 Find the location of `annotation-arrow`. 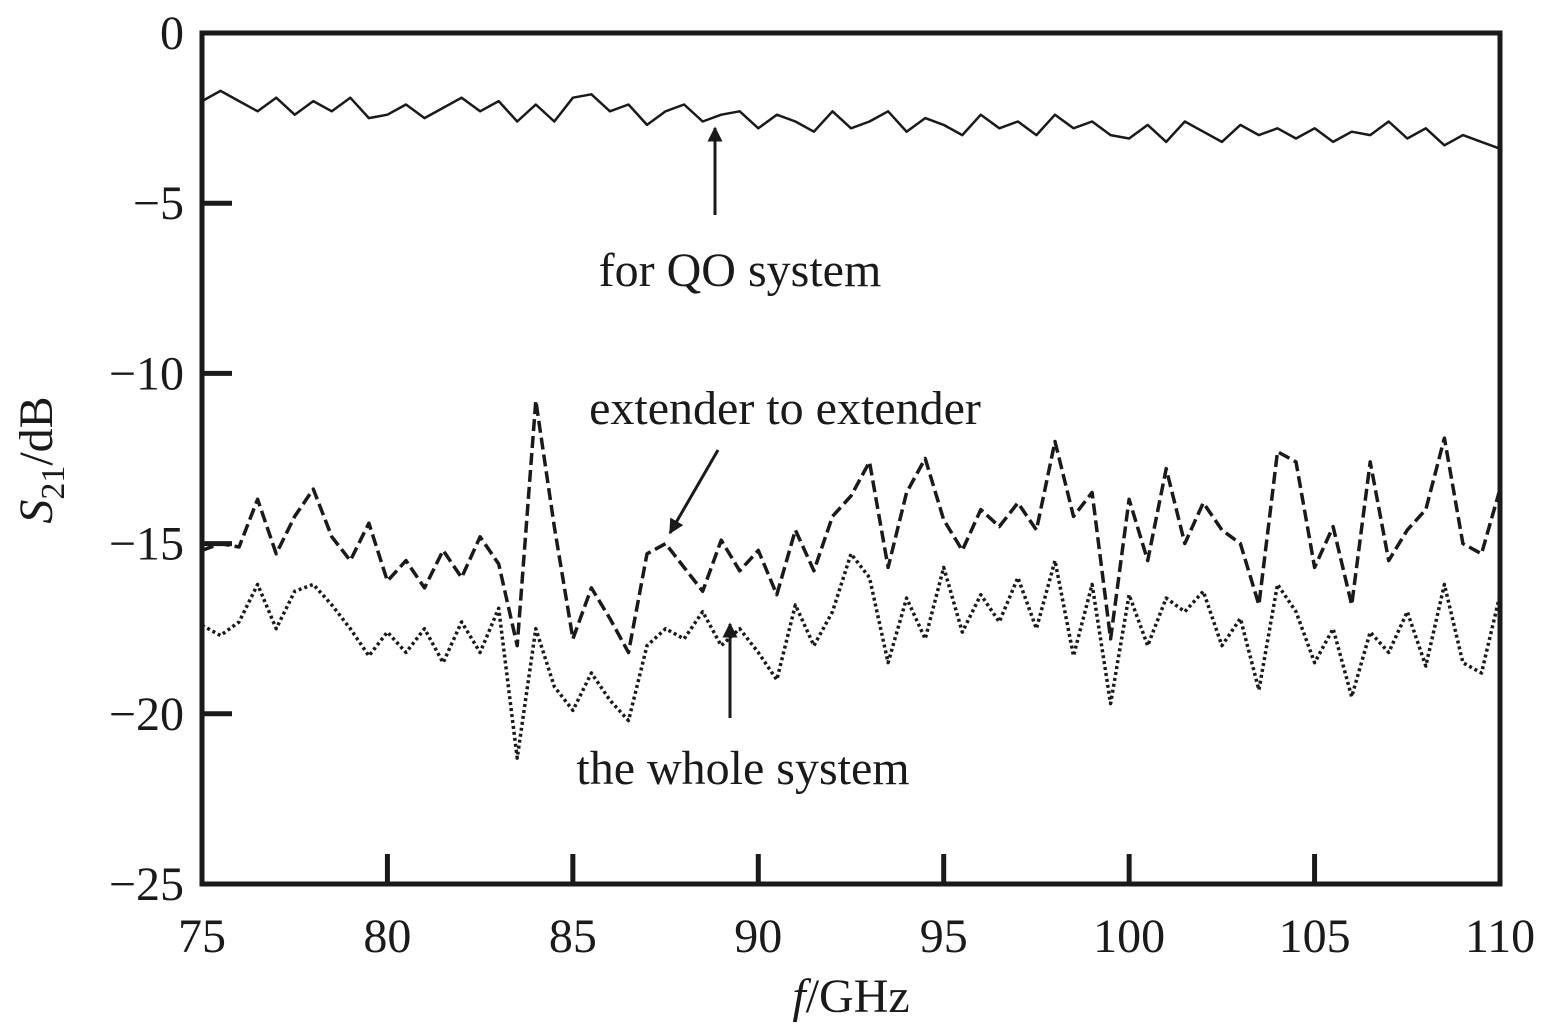

annotation-arrow is located at coordinates (694, 492).